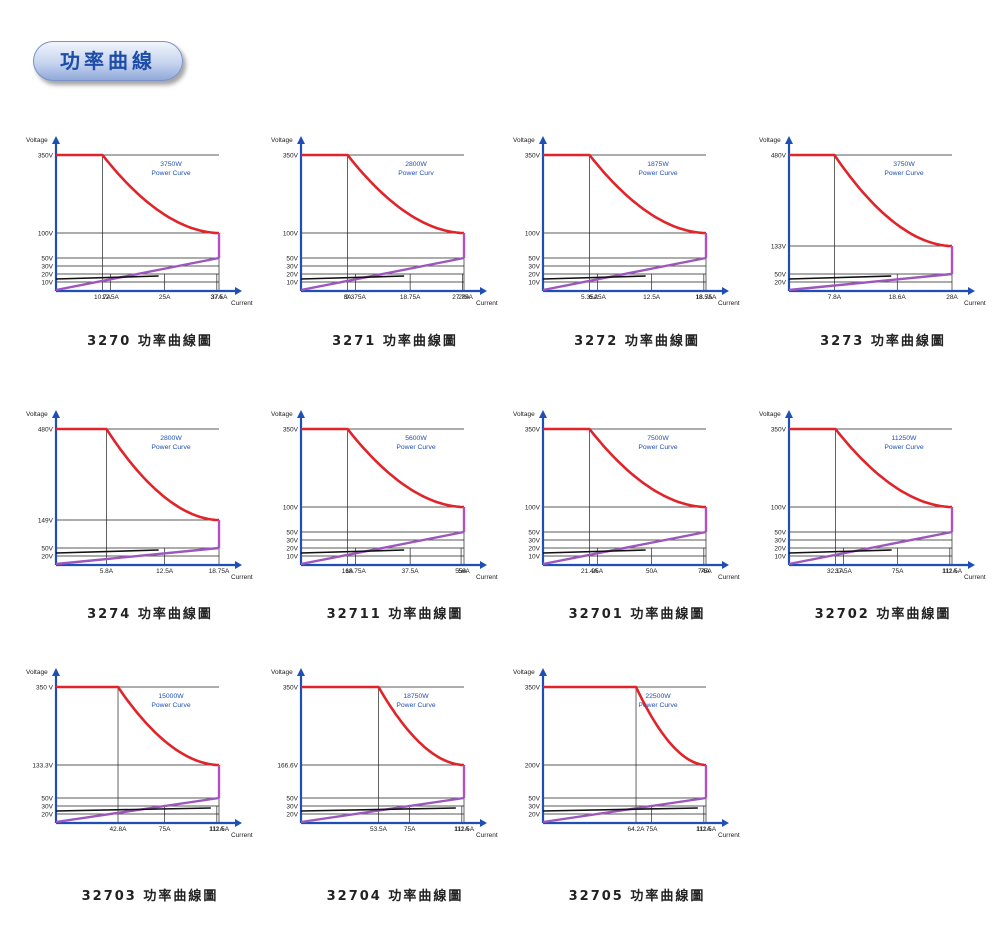 The image size is (1000, 937). I want to click on power-rating-label: 3750W, so click(171, 164).